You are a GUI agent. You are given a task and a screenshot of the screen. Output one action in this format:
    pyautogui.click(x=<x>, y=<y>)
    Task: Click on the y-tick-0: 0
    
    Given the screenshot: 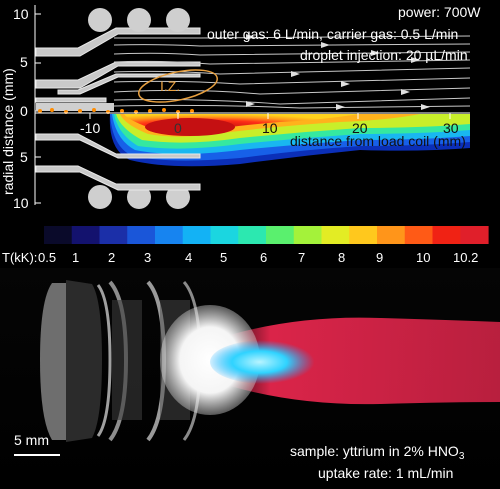 What is the action you would take?
    pyautogui.click(x=24, y=111)
    